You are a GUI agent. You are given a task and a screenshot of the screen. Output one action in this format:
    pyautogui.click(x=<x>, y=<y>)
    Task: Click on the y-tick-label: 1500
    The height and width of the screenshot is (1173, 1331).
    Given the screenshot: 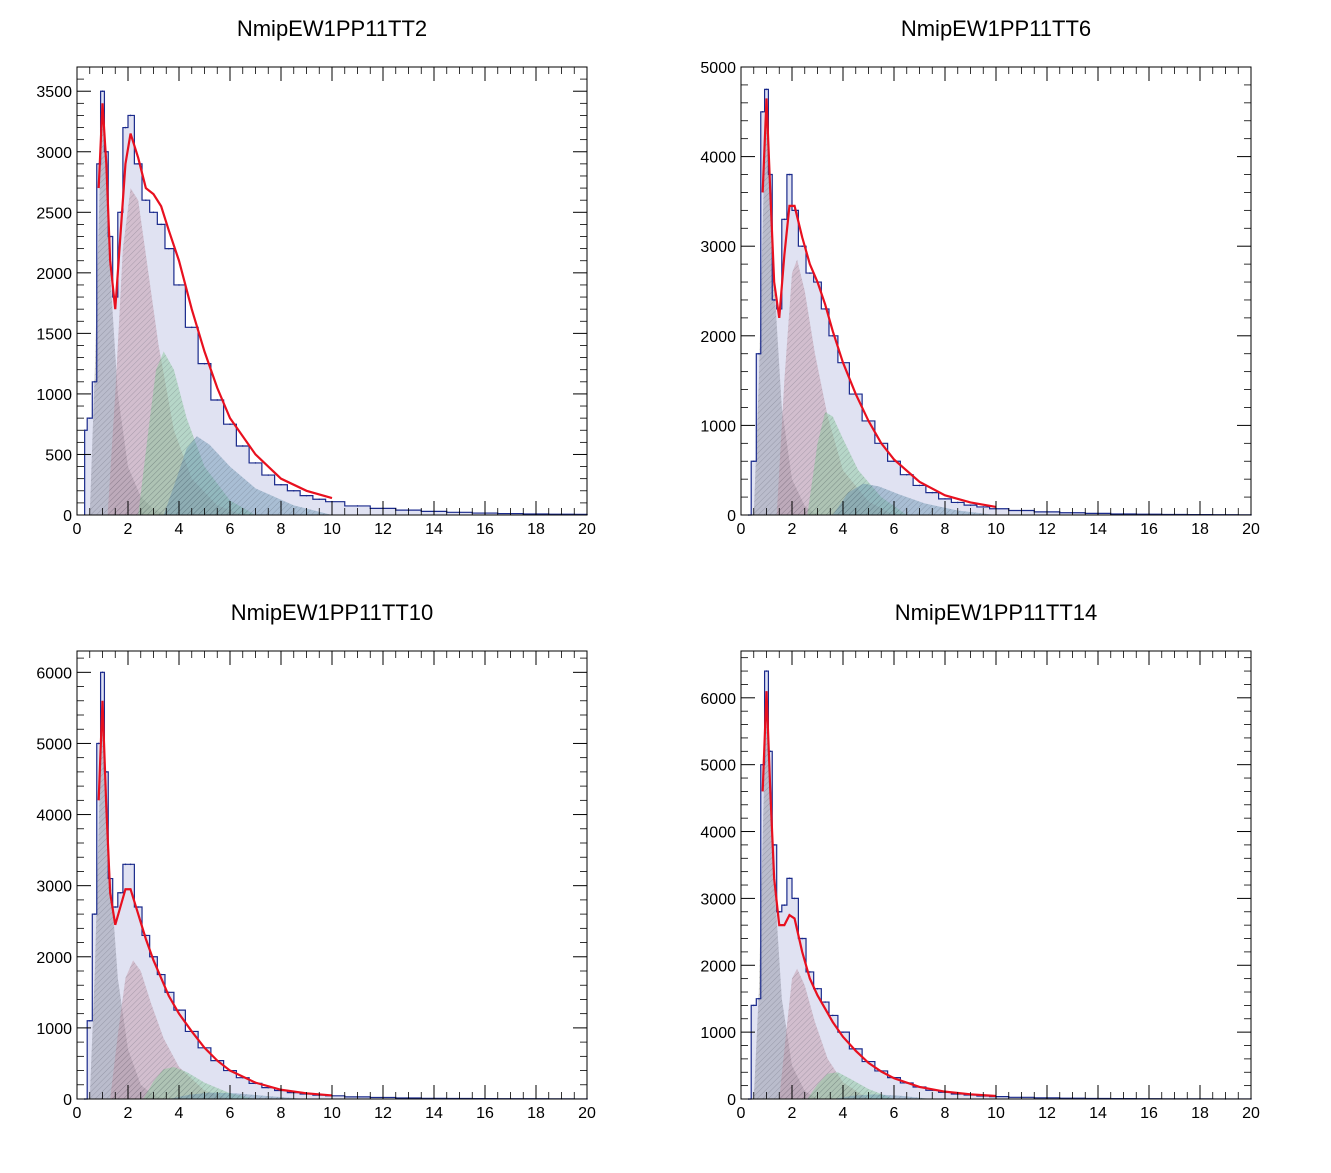 What is the action you would take?
    pyautogui.click(x=54, y=334)
    